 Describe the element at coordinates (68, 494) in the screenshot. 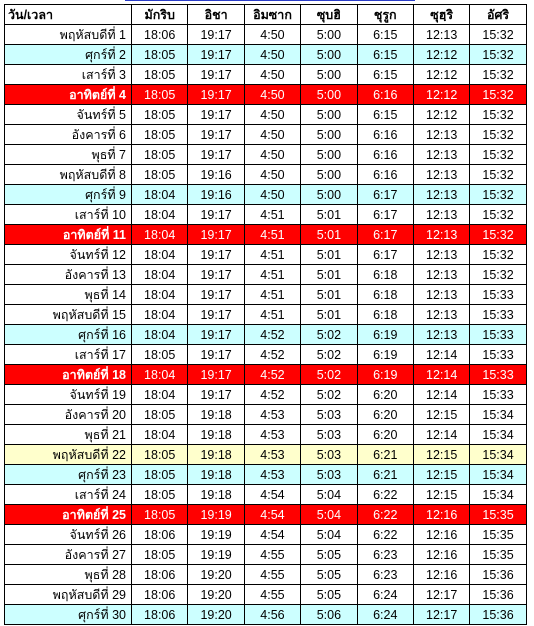

I see `day-cell: เสาร์ที่ 24` at that location.